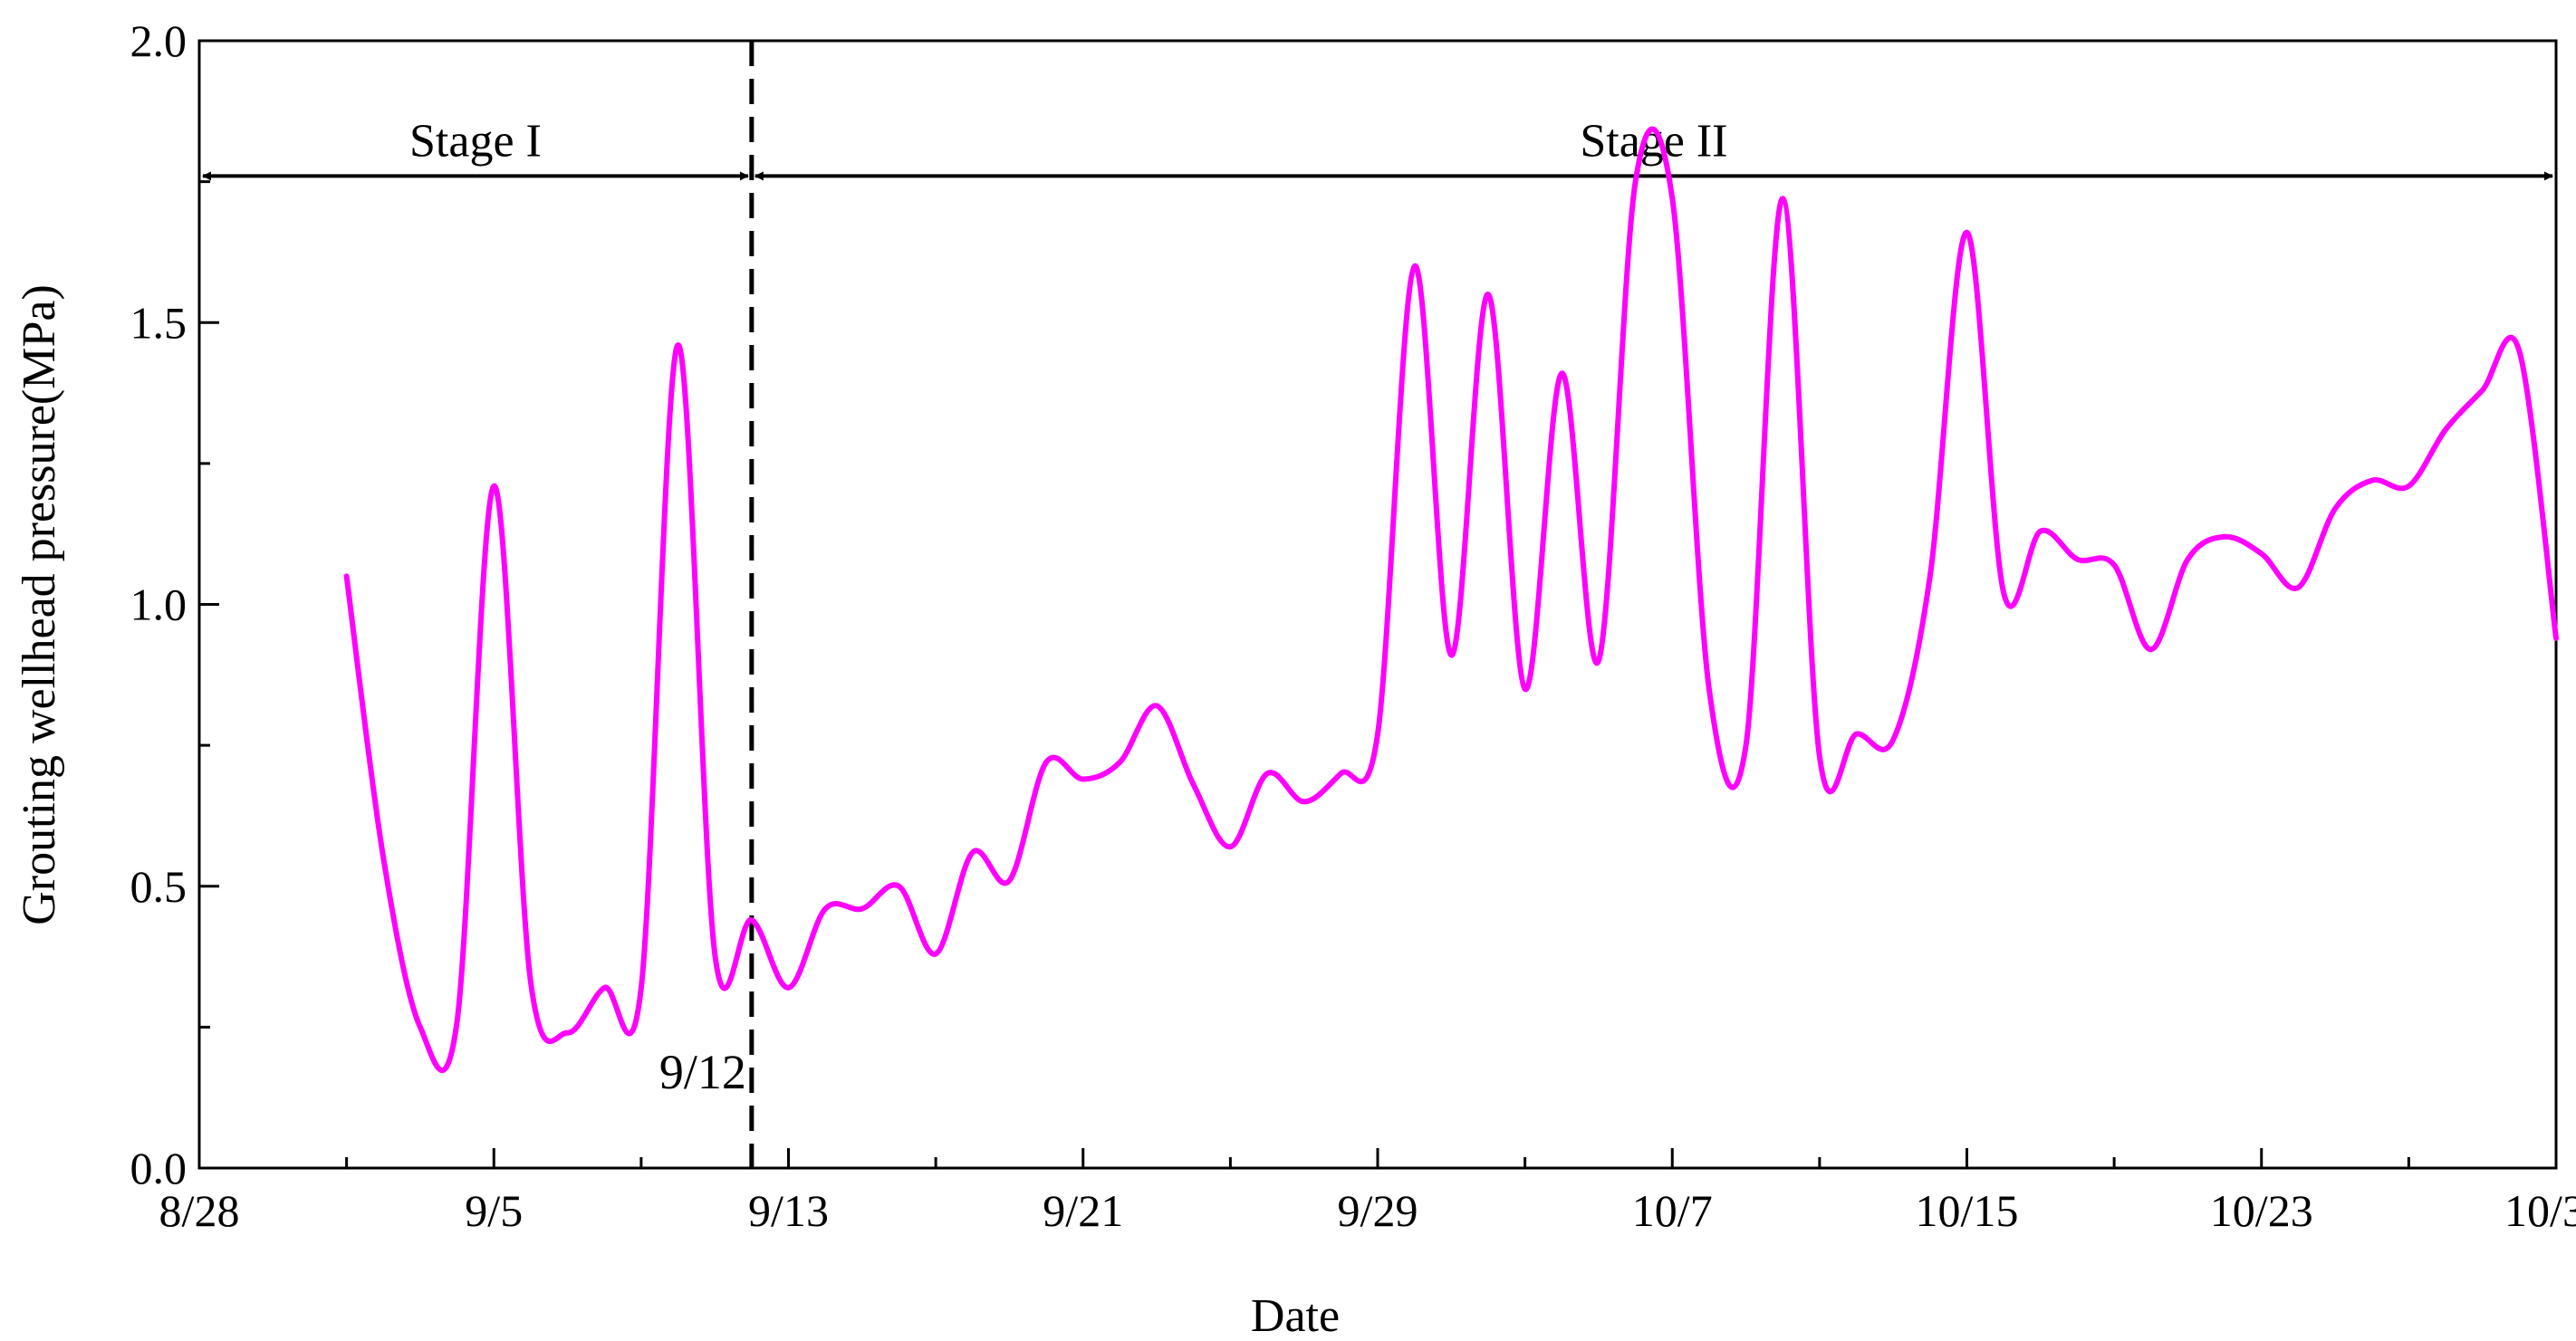 Image resolution: width=2576 pixels, height=1341 pixels. I want to click on y-tick-label: 1.0, so click(158, 605).